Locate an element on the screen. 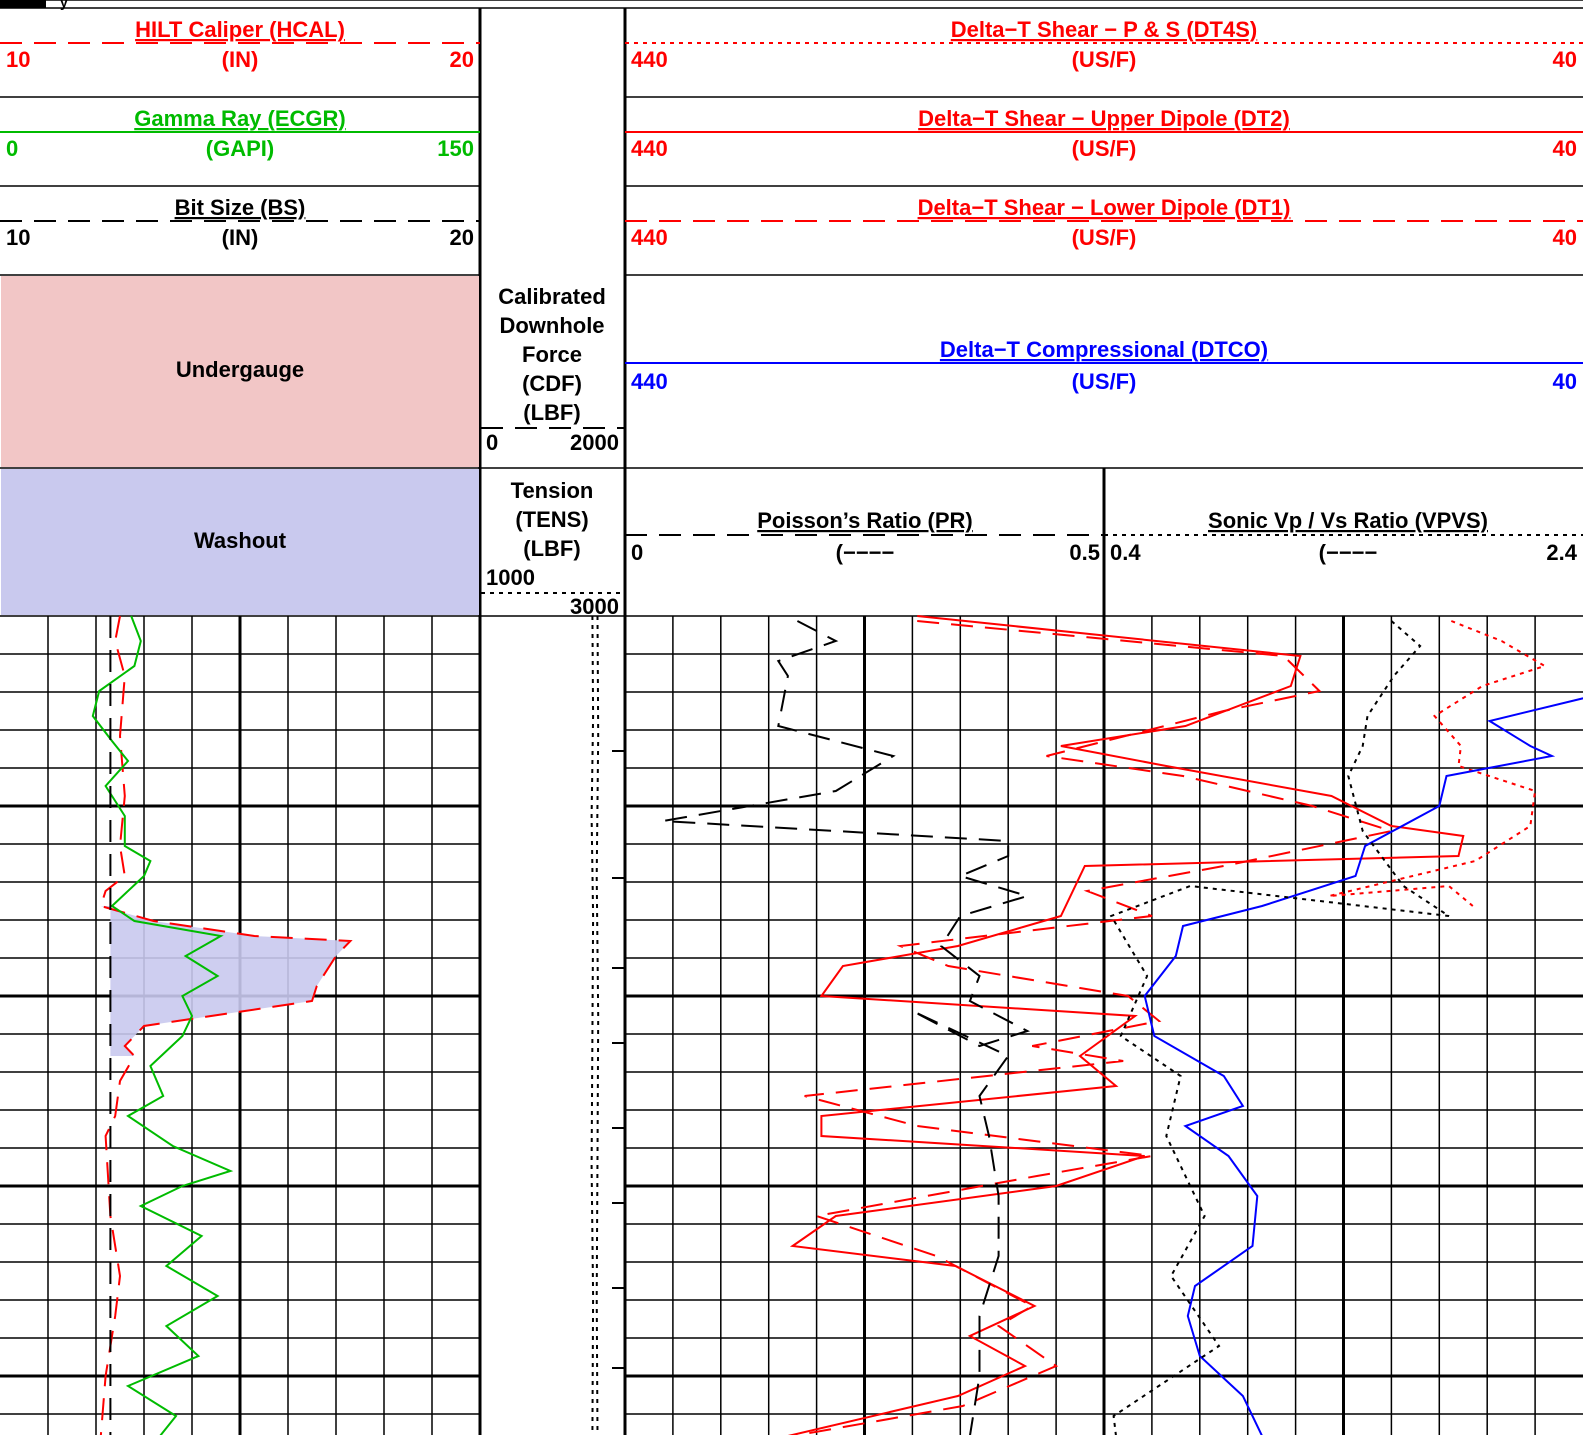 This screenshot has width=1583, height=1435. curve-title: Delta−T Shear − Lower Dipole (DT1) is located at coordinates (1104, 207).